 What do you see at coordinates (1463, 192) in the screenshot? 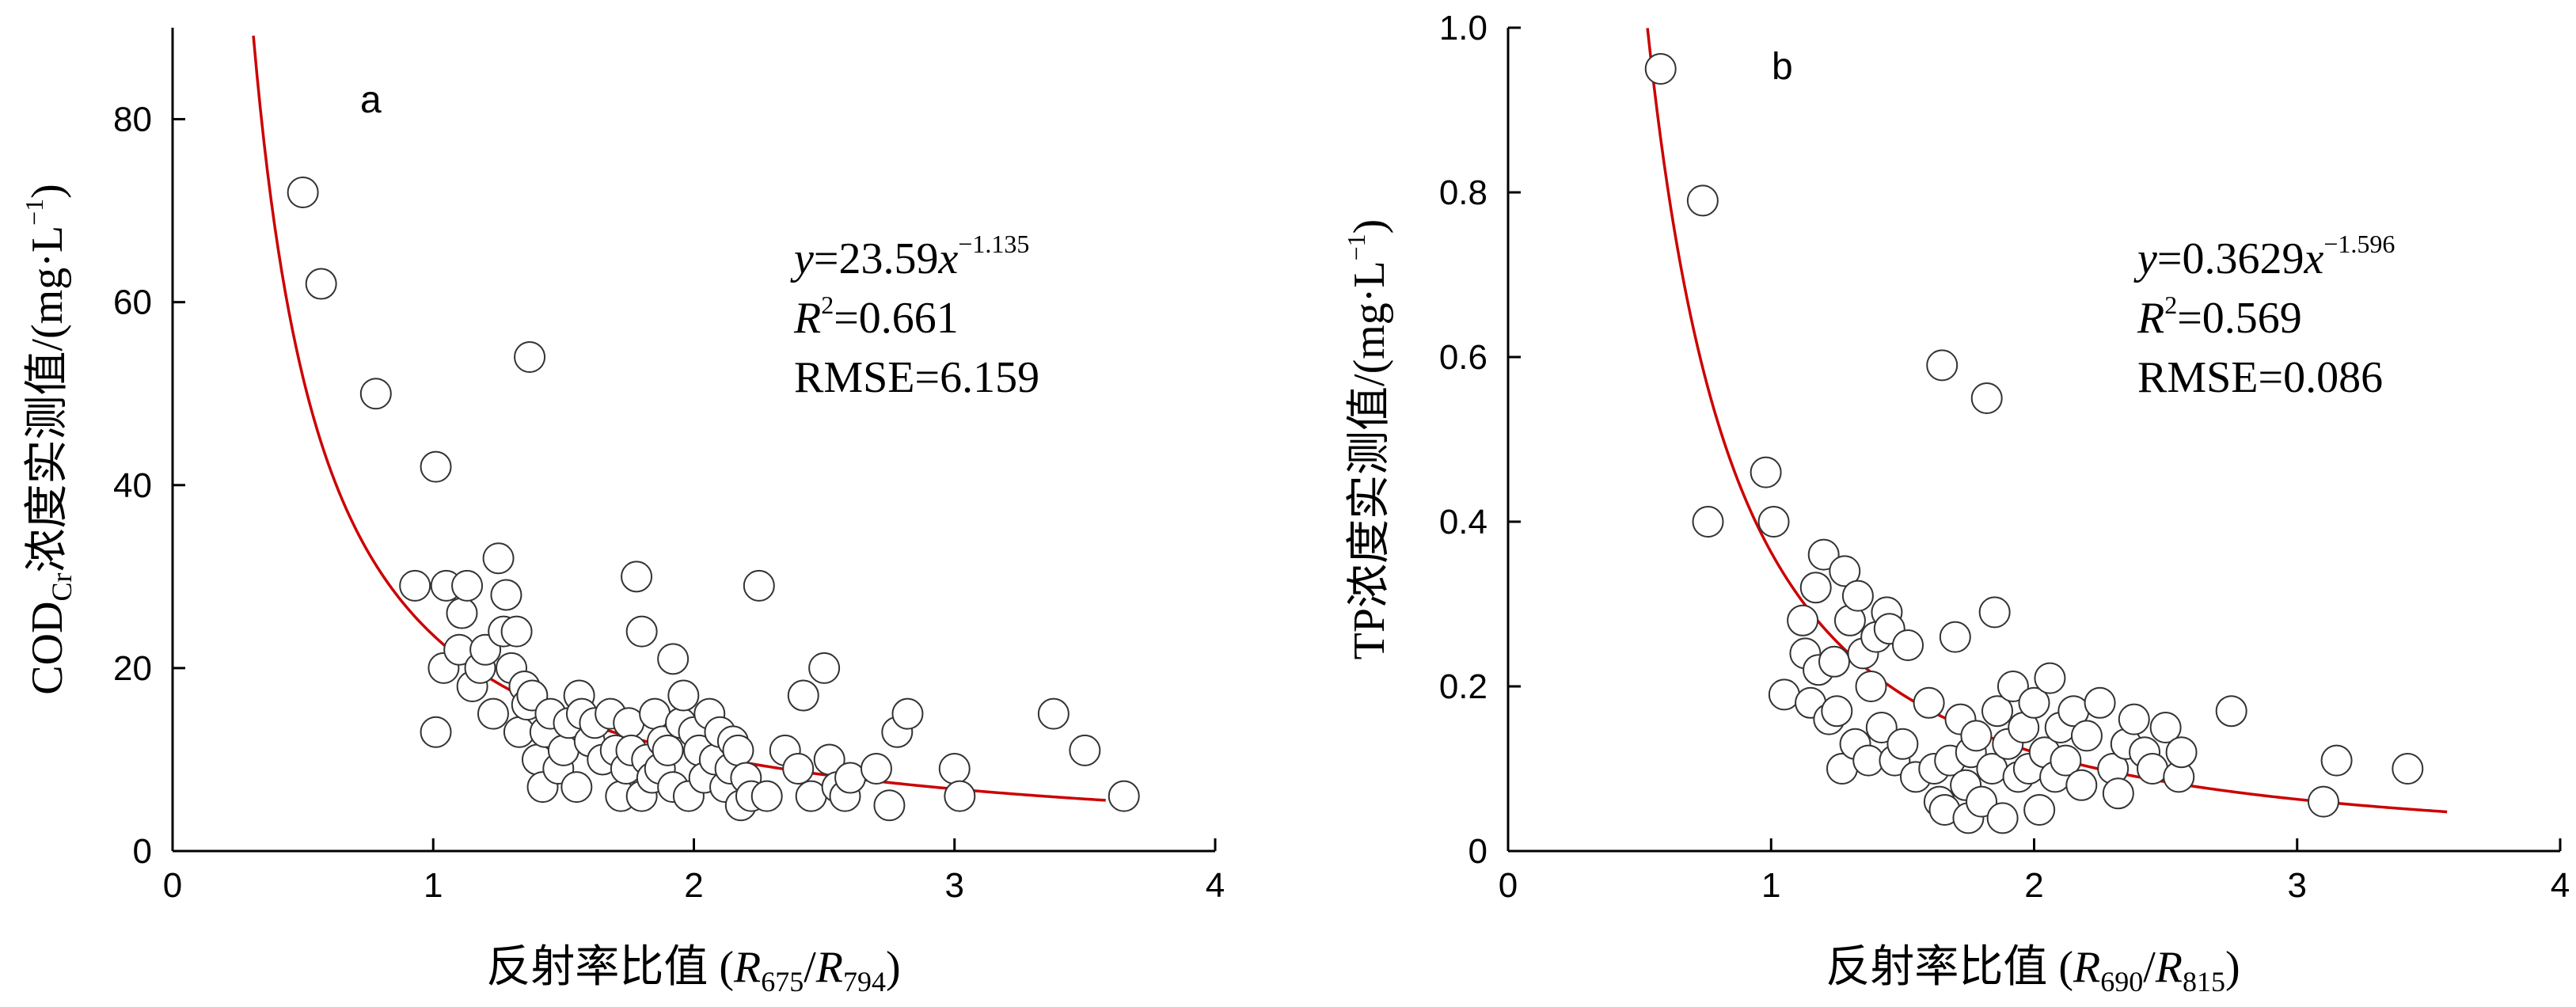
I see `panel-b-y-tick-label: 0.8` at bounding box center [1463, 192].